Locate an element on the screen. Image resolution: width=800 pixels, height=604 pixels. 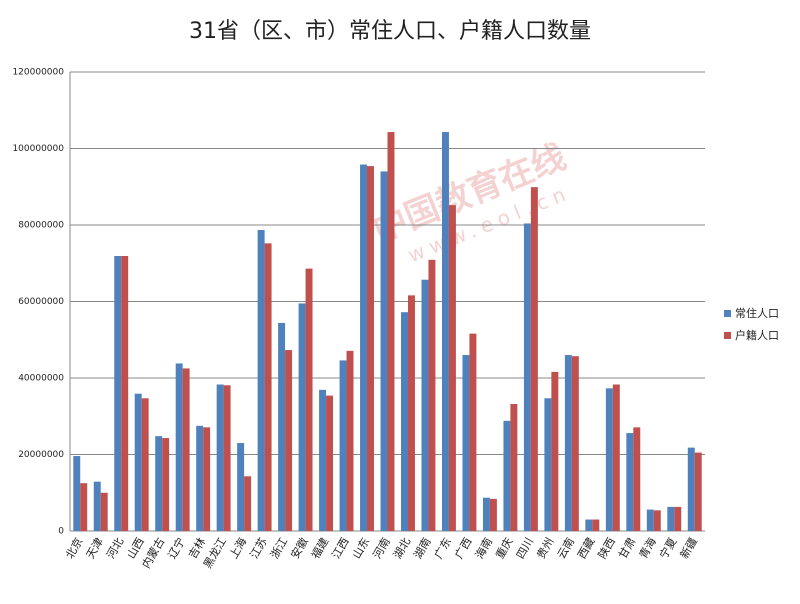
x-tick-label: 西藏 is located at coordinates (586, 549).